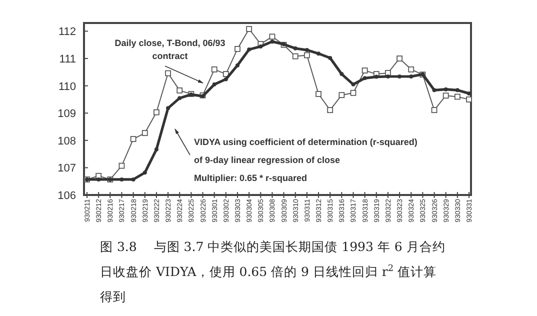 This screenshot has height=316, width=537. Describe the element at coordinates (67, 196) in the screenshot. I see `y-tick-label: 106` at that location.